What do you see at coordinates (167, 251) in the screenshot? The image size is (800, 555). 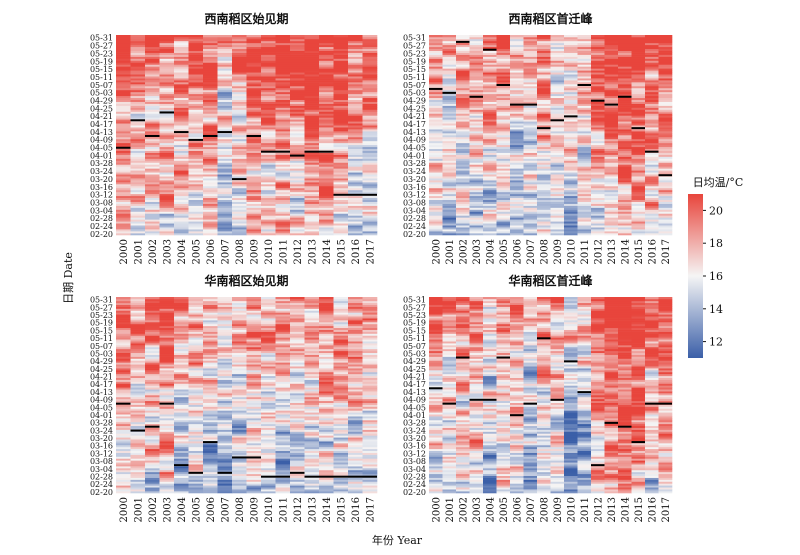 I see `x-tick-label: 2003` at bounding box center [167, 251].